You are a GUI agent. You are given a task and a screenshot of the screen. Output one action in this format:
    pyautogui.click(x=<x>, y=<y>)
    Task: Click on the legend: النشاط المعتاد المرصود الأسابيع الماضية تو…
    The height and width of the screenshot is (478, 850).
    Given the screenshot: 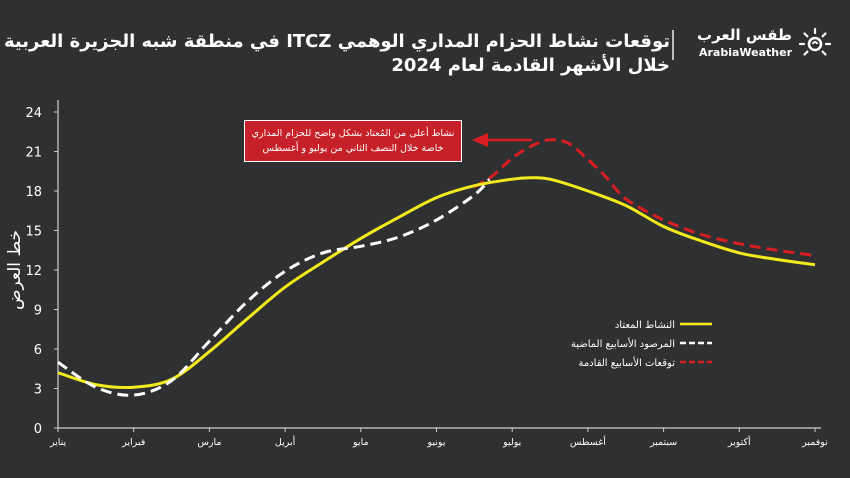 What is the action you would take?
    pyautogui.click(x=641, y=344)
    